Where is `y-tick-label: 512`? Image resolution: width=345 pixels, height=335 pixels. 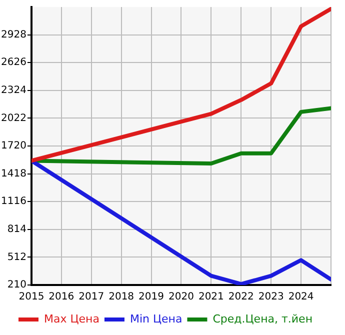
y-tick-label: 512 is located at coordinates (16, 257).